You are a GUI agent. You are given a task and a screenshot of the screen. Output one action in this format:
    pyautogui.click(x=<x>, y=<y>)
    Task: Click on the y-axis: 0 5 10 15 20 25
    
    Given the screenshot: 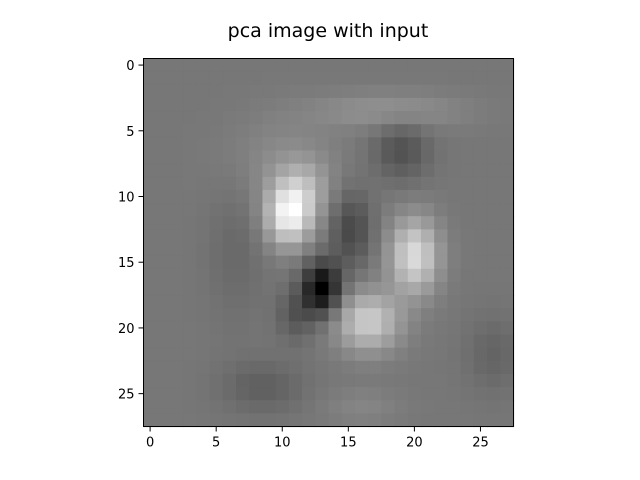 What is the action you would take?
    pyautogui.click(x=131, y=231)
    